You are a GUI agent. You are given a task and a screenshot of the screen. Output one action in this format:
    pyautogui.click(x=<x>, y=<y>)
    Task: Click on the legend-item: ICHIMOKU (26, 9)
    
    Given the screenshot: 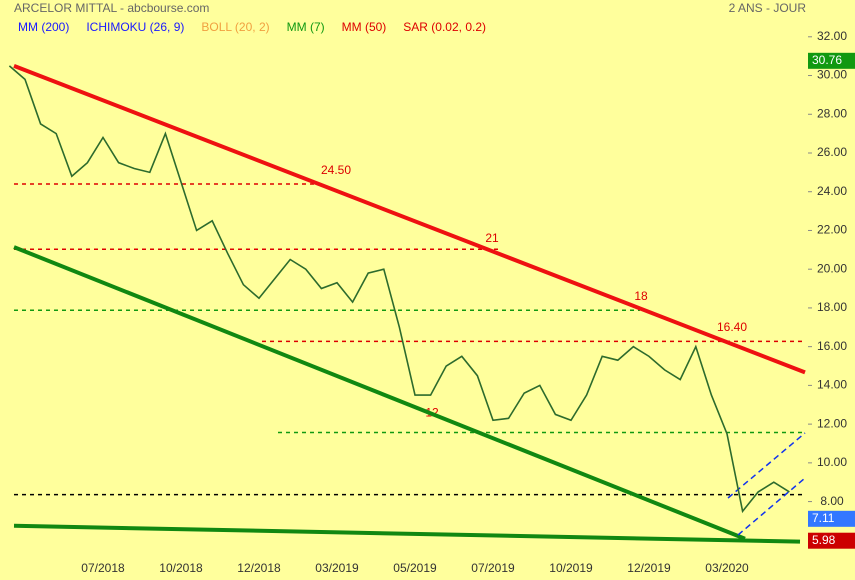 What is the action you would take?
    pyautogui.click(x=135, y=27)
    